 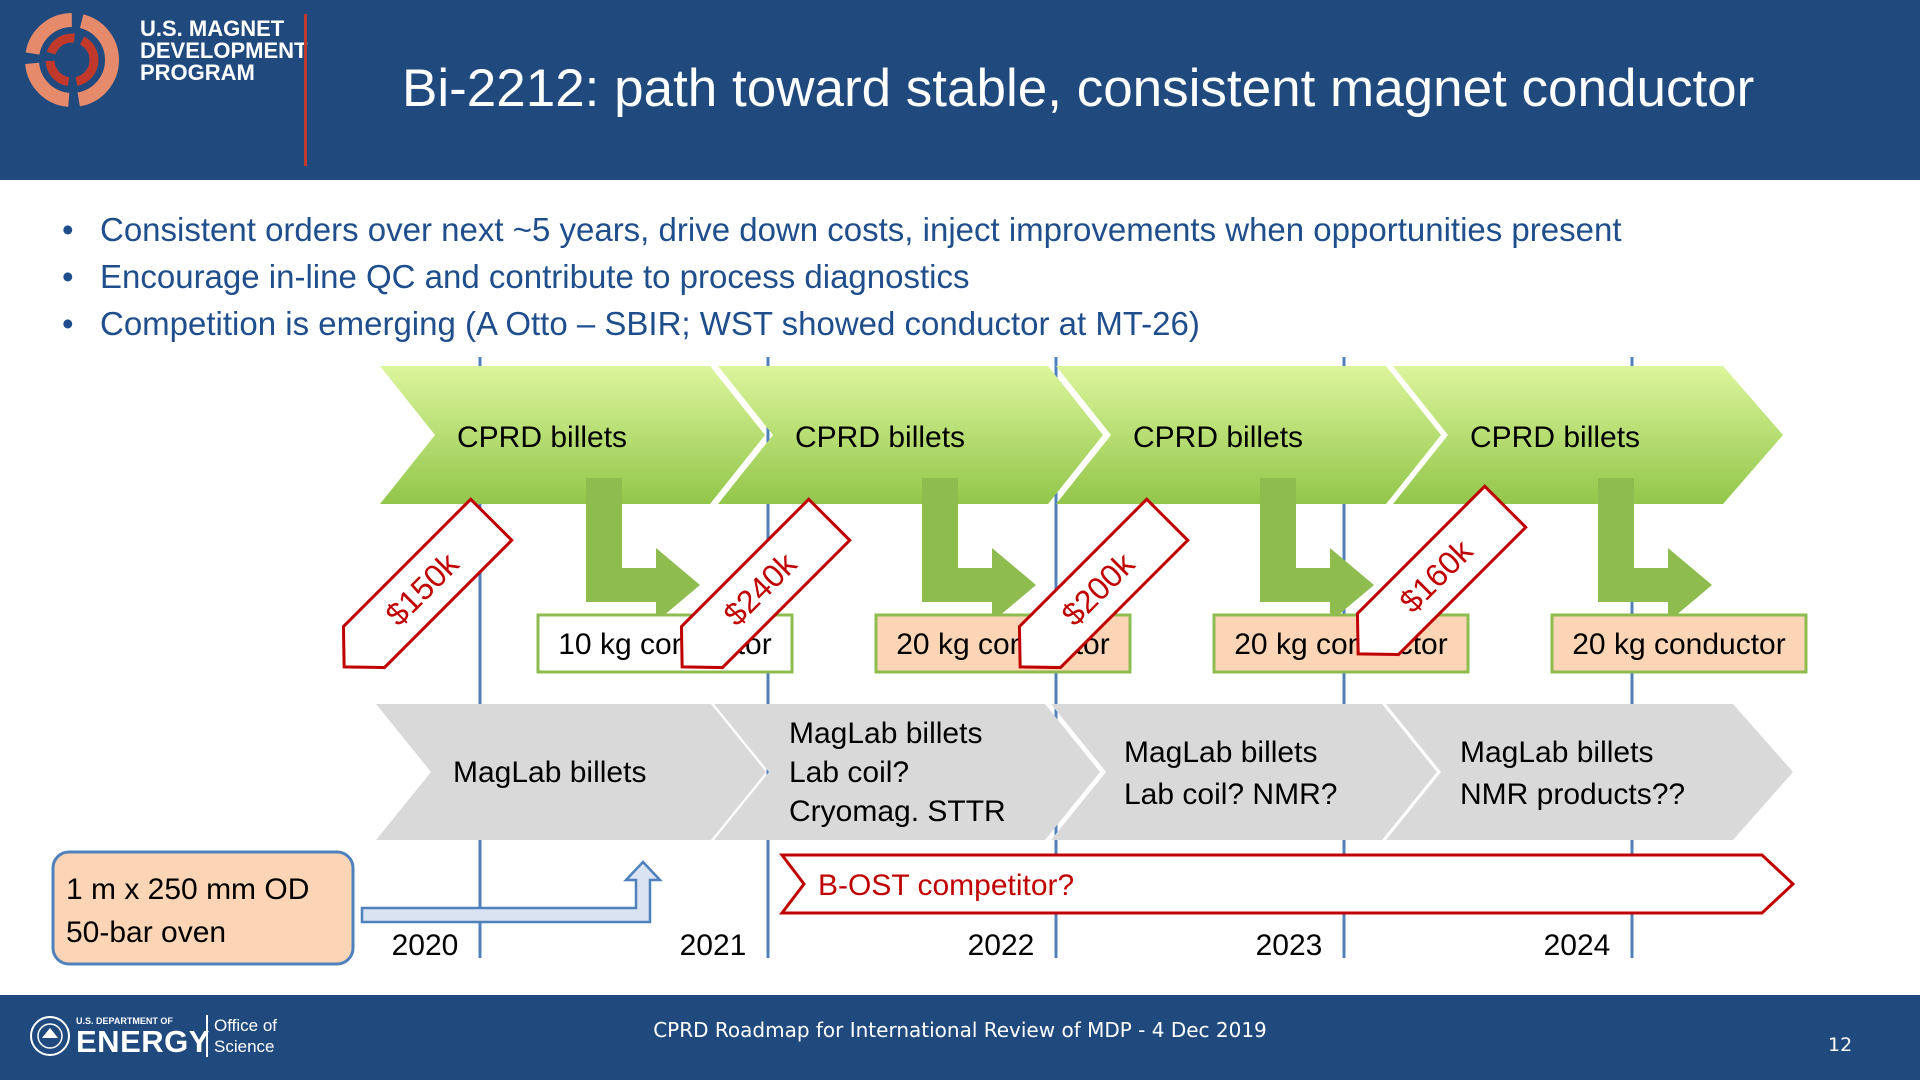 I want to click on logo-line: U.S. MAGNET, so click(x=212, y=28).